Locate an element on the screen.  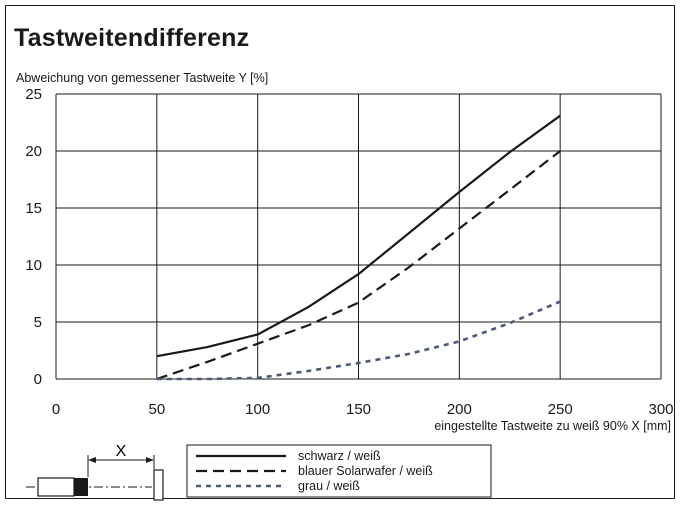
sensor-body is located at coordinates (56, 487).